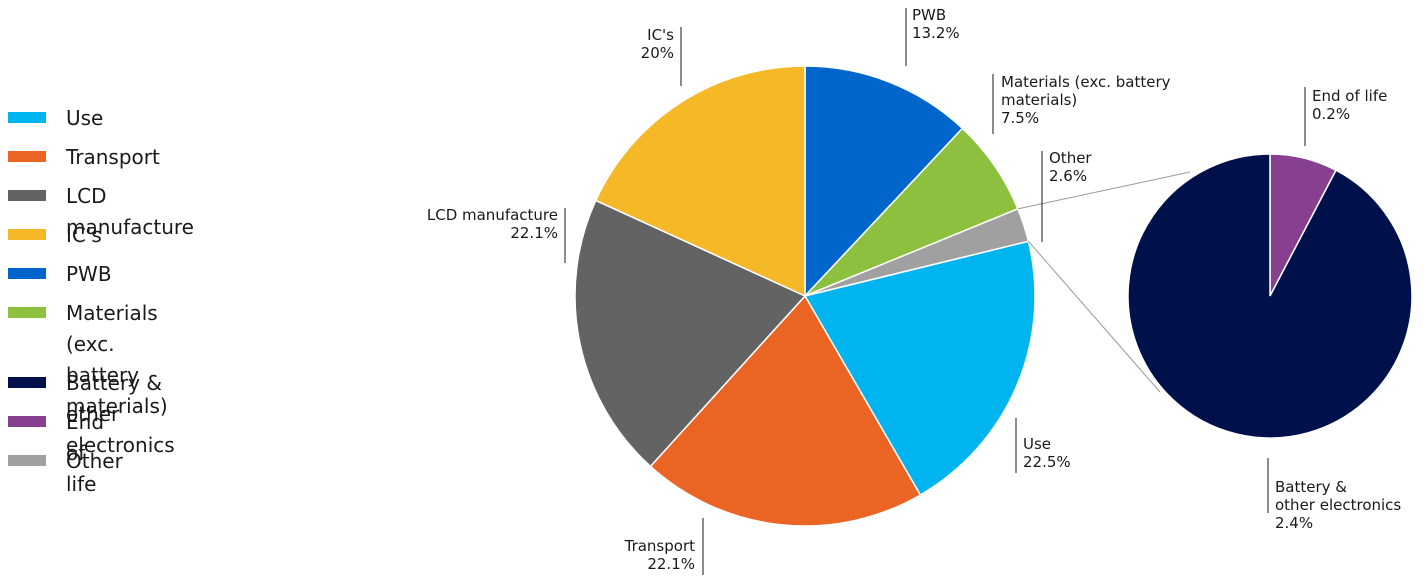  What do you see at coordinates (94, 461) in the screenshot?
I see `legend-label: Other` at bounding box center [94, 461].